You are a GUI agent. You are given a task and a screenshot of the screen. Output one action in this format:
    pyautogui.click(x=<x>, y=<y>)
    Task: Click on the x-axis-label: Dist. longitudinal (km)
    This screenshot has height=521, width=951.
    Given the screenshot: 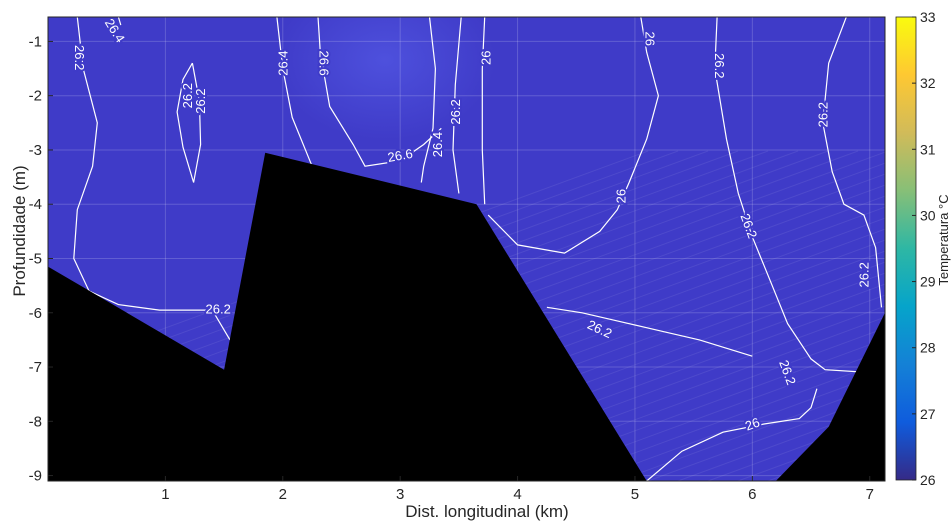 What is the action you would take?
    pyautogui.click(x=486, y=511)
    